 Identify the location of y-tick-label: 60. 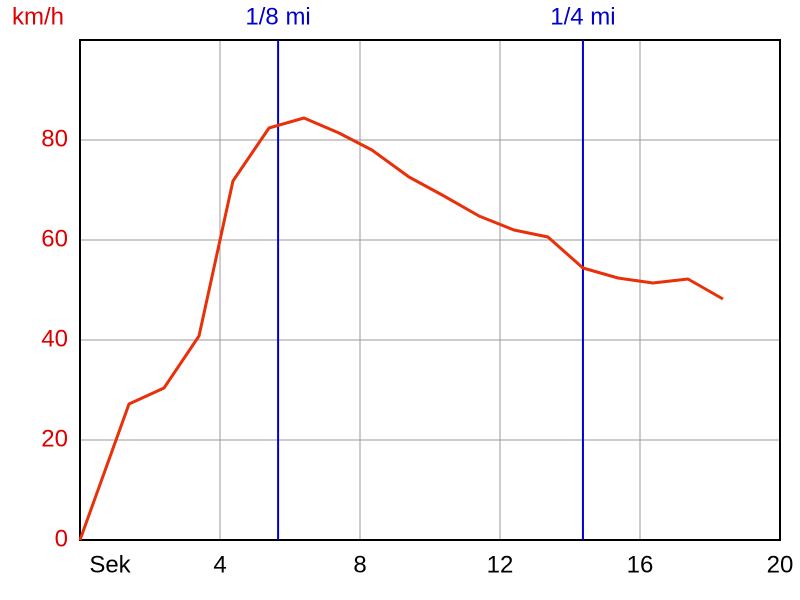
(54, 238).